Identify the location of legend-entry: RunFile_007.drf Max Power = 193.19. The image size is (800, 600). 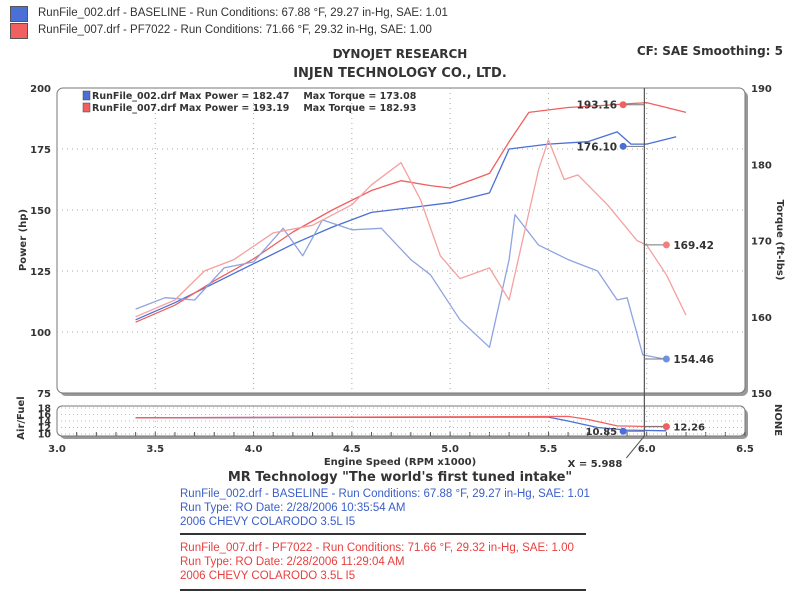
(190, 108).